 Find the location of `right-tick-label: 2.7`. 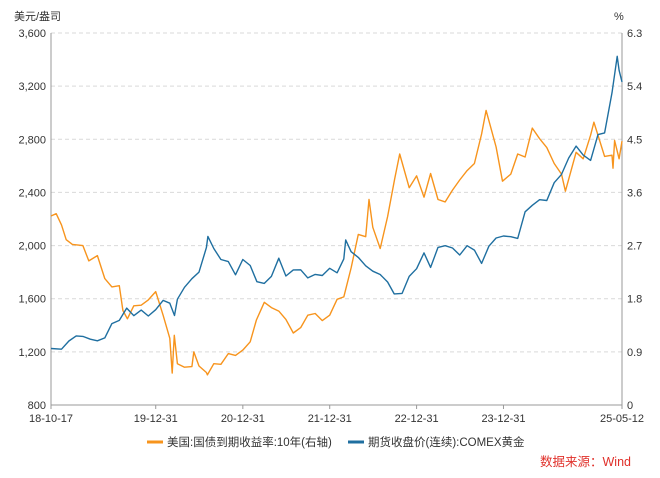

right-tick-label: 2.7 is located at coordinates (634, 247).